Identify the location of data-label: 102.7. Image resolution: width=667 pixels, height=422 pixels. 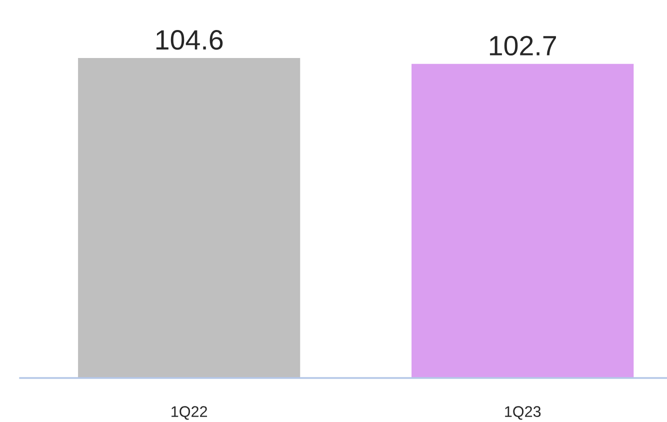
(523, 46).